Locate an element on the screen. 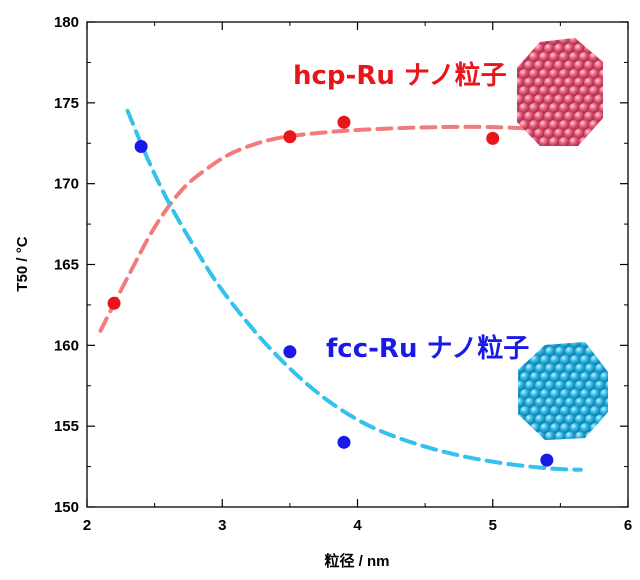 Image resolution: width=640 pixels, height=580 pixels. hcp-series-label: hcp-Ru ナノ粒子 is located at coordinates (400, 75).